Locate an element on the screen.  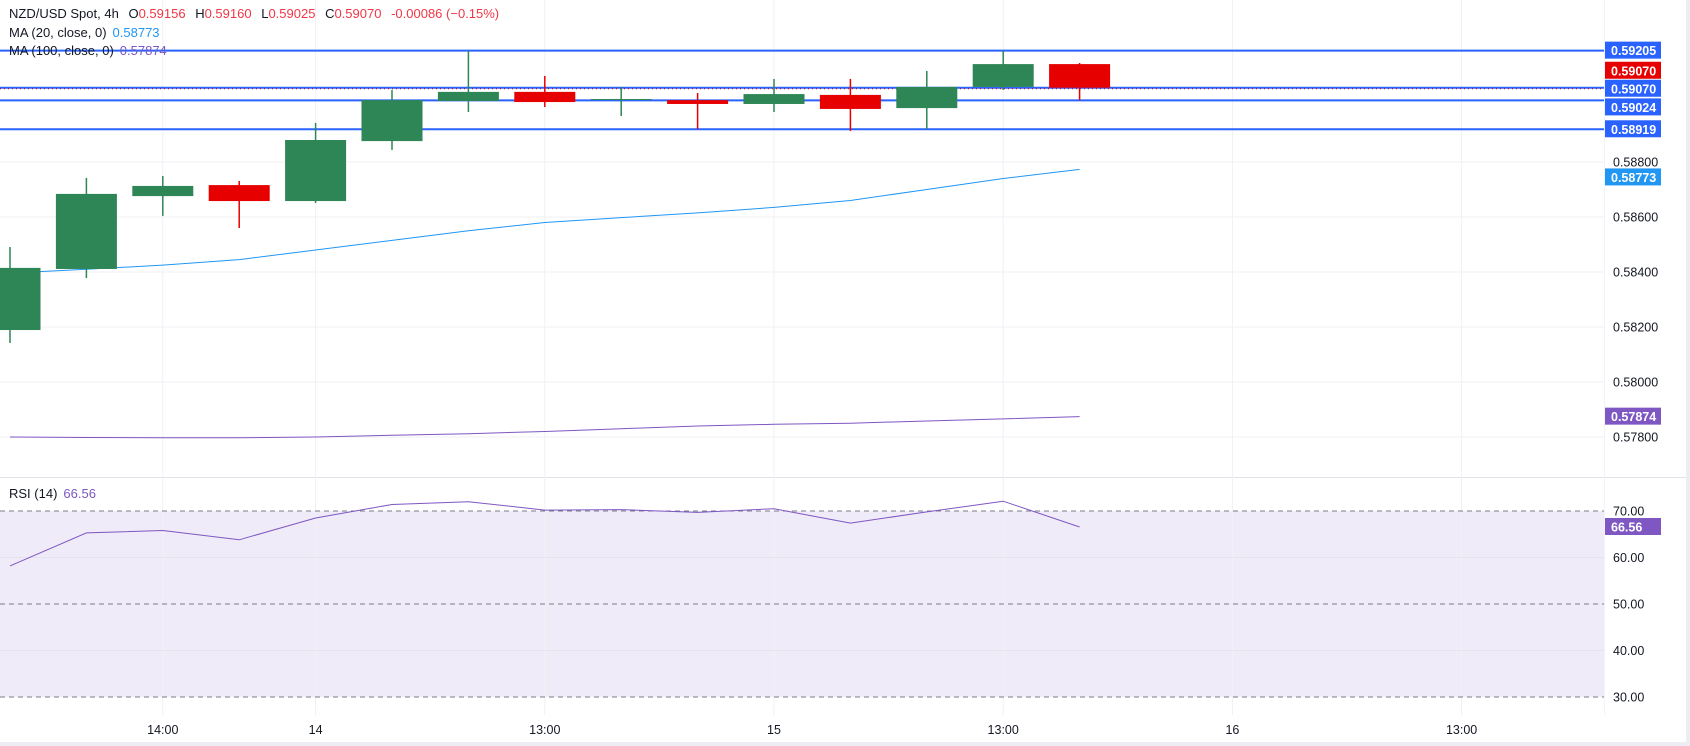
right-edge is located at coordinates (1688, 373).